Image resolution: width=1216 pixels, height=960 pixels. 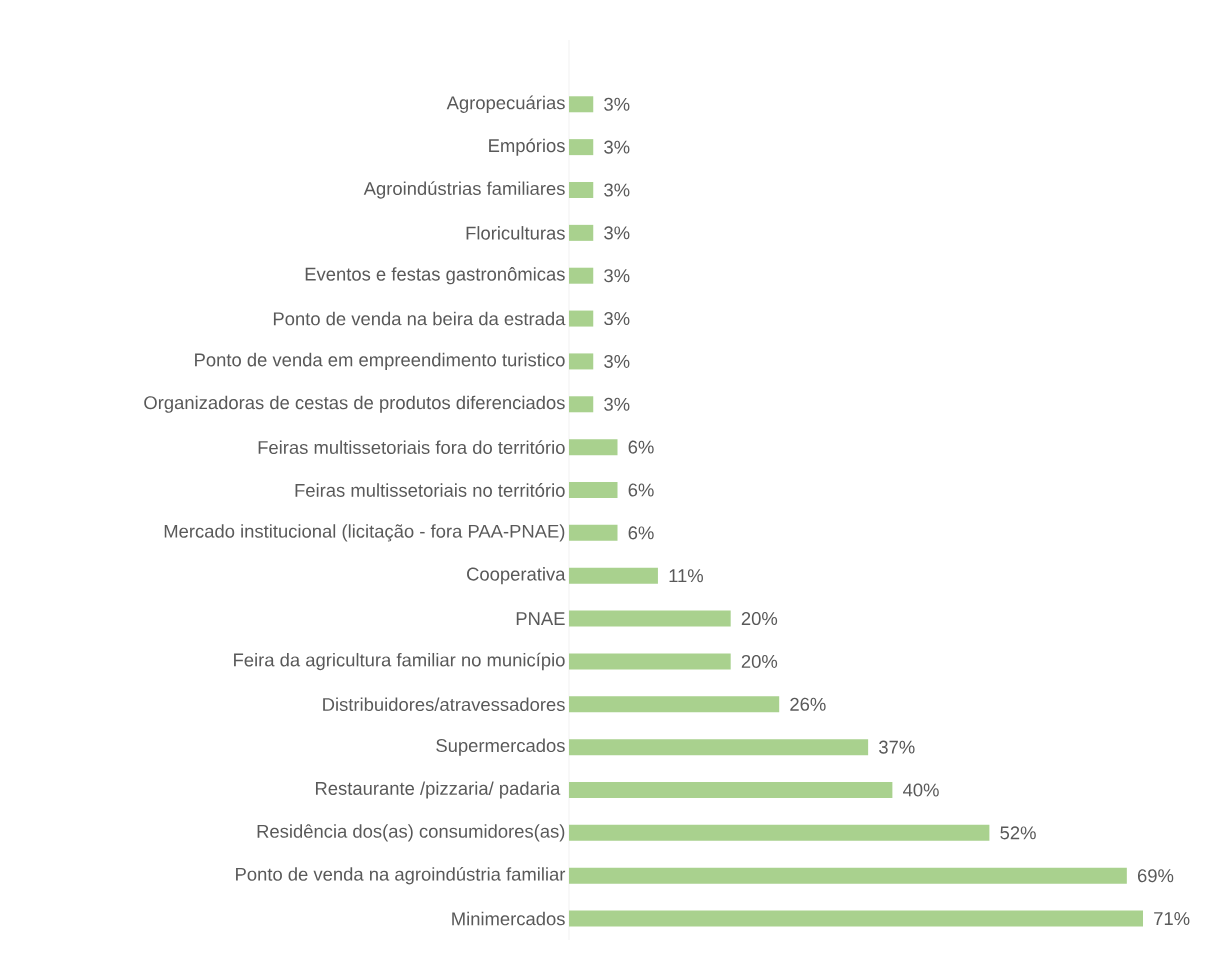 I want to click on y-tick-label: PNAE, so click(x=540, y=618).